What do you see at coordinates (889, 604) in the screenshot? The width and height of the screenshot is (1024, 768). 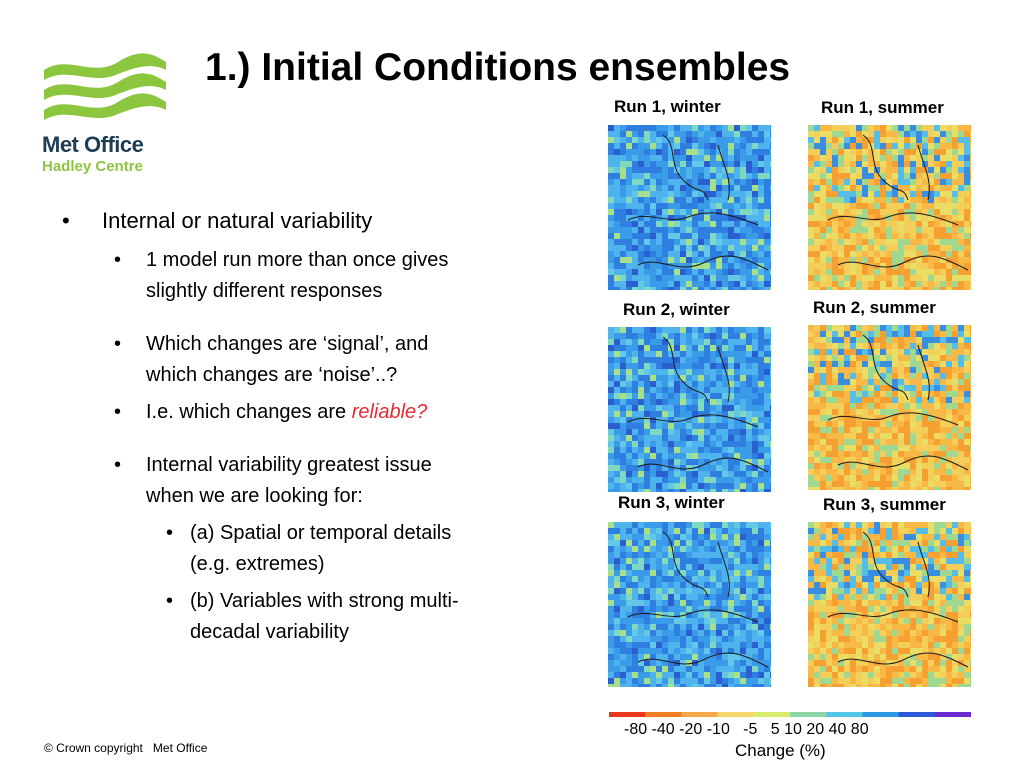 I see `map-run3-summer` at bounding box center [889, 604].